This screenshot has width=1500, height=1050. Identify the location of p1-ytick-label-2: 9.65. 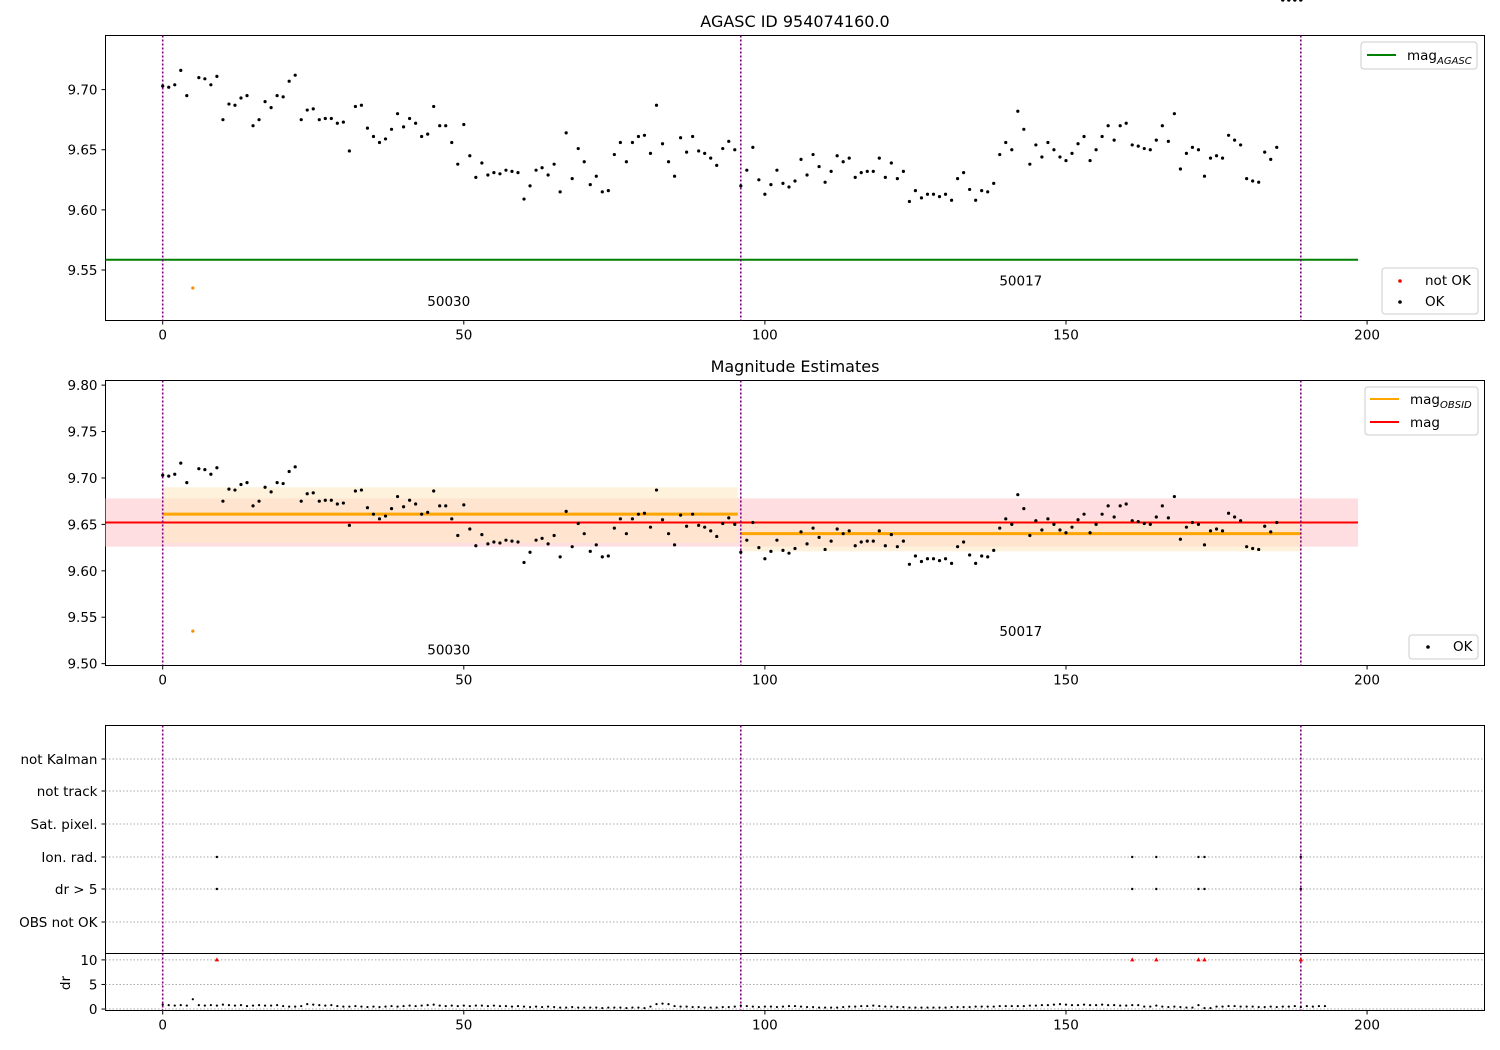
(82, 151).